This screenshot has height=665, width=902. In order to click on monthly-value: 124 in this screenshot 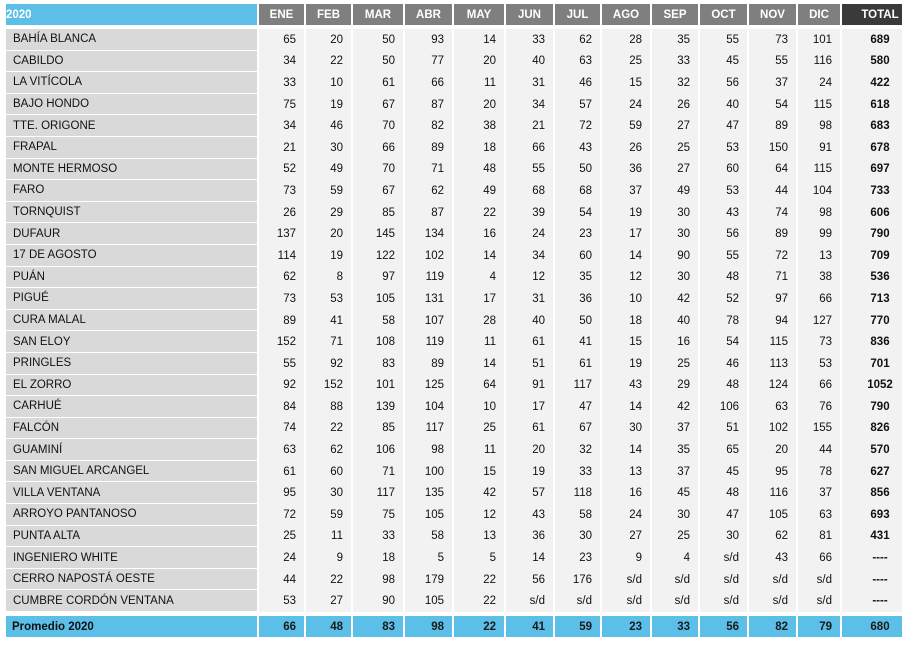, I will do `click(772, 385)`.